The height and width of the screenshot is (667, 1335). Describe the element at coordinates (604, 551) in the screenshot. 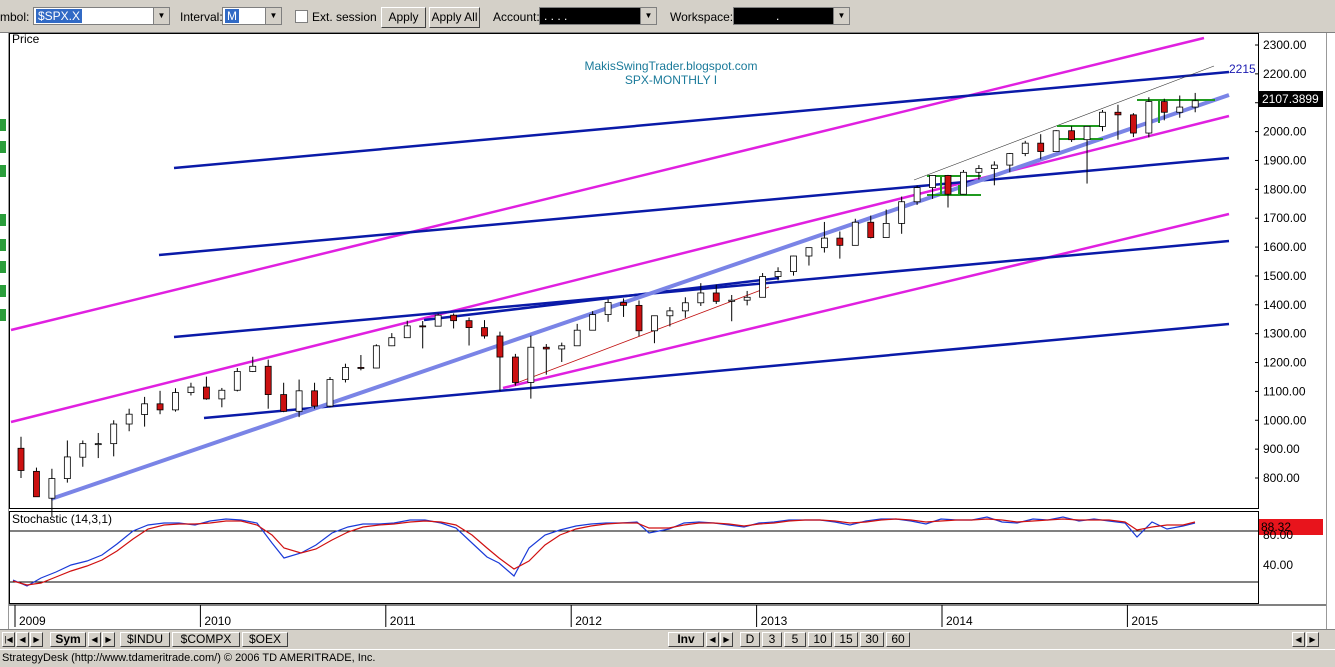

I see `stochastic-k-line` at that location.